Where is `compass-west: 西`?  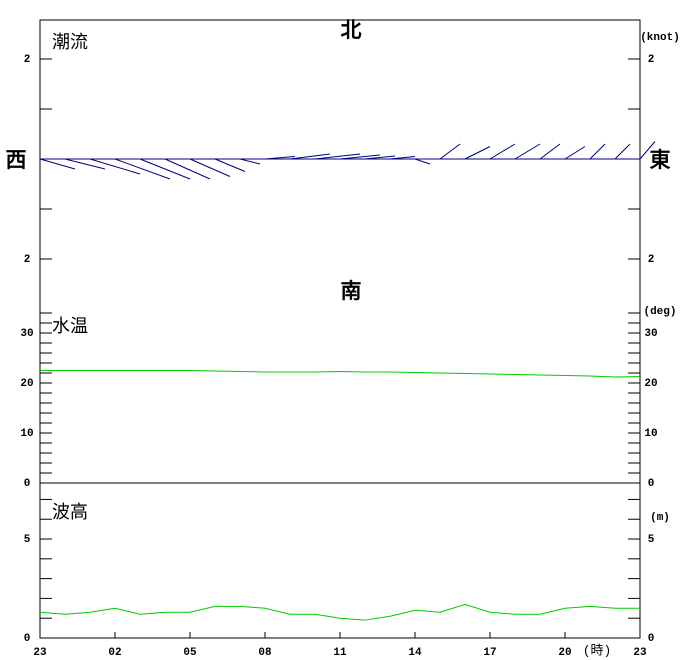
compass-west: 西 is located at coordinates (16, 160).